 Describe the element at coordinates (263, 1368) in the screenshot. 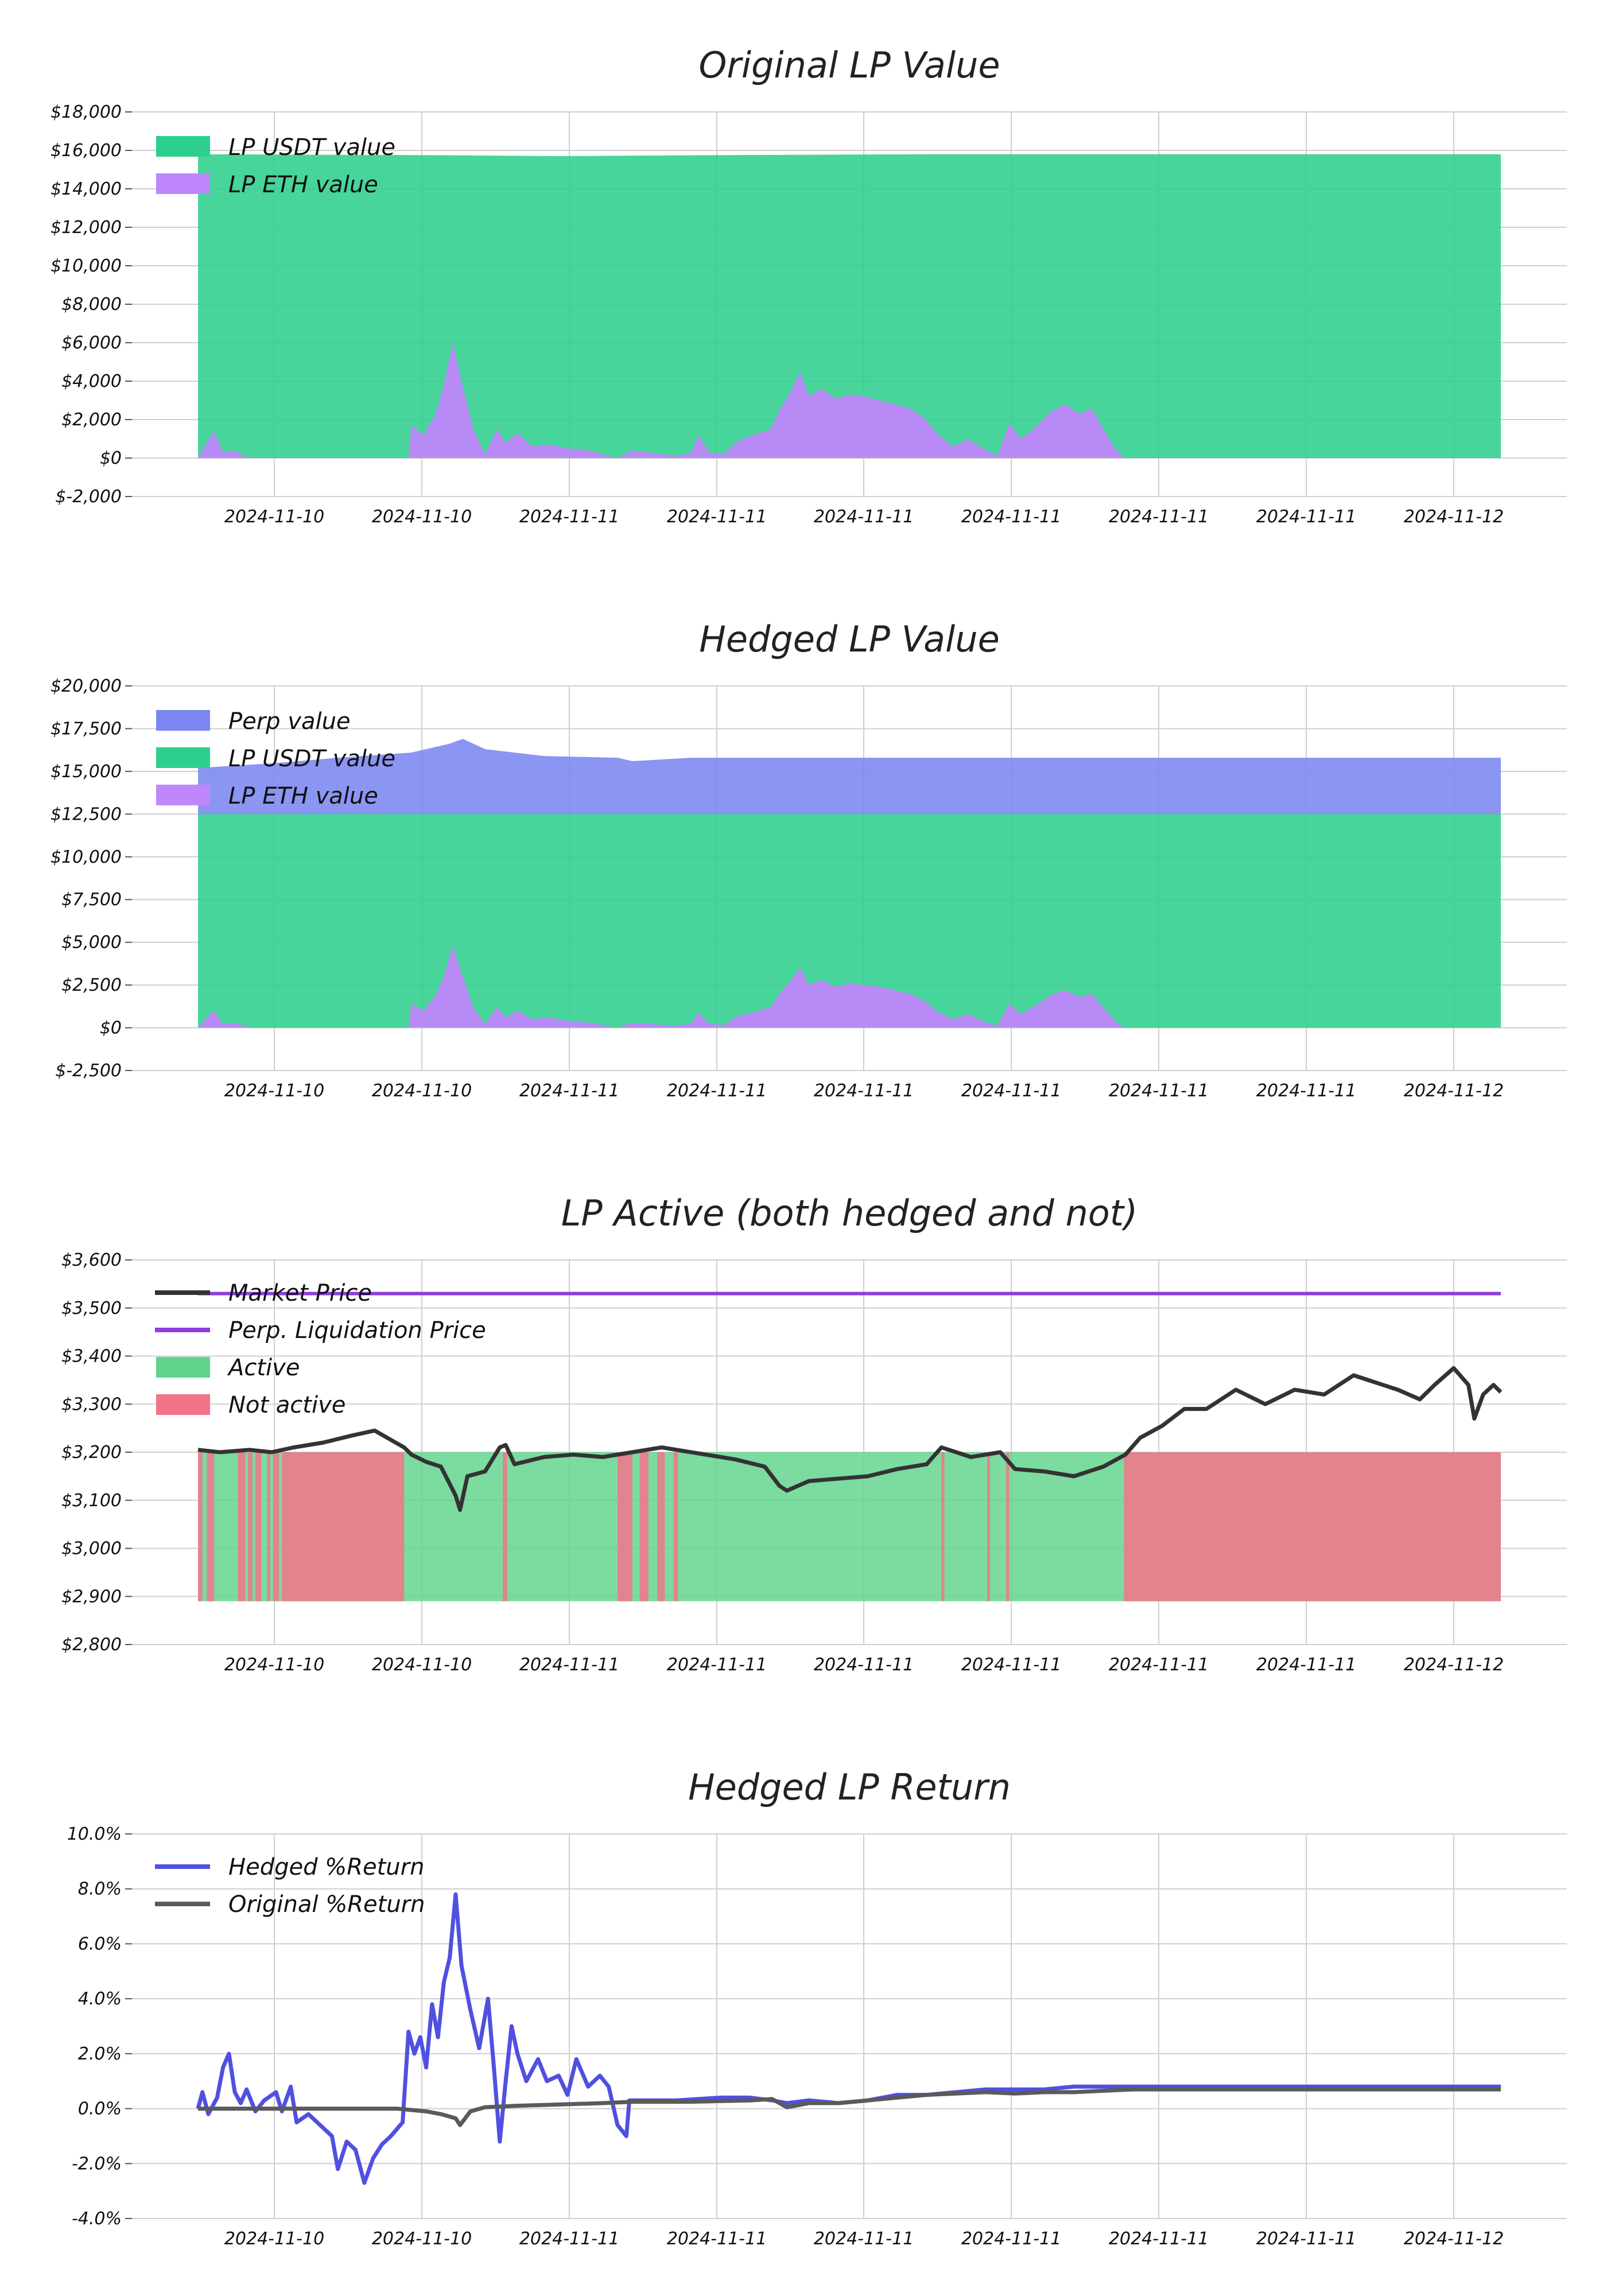

I see `legend-label-active: Active` at that location.